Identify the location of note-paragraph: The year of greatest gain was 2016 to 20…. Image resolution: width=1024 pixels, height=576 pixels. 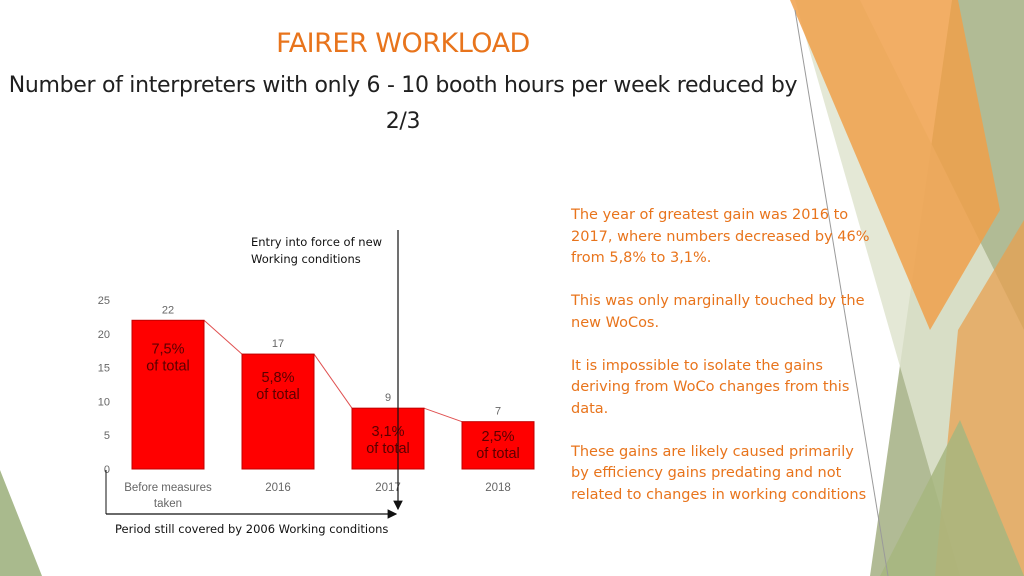
(720, 236).